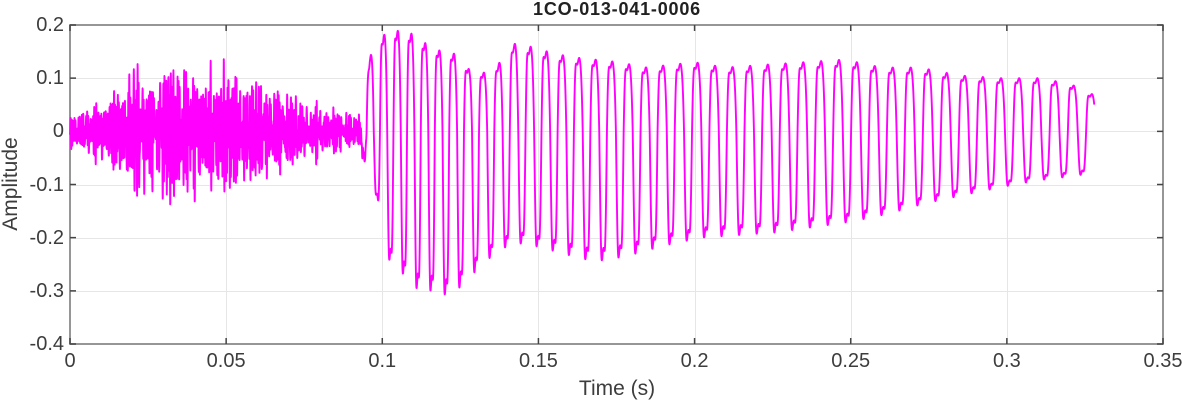  What do you see at coordinates (46, 237) in the screenshot?
I see `y-tick-label: -0.2` at bounding box center [46, 237].